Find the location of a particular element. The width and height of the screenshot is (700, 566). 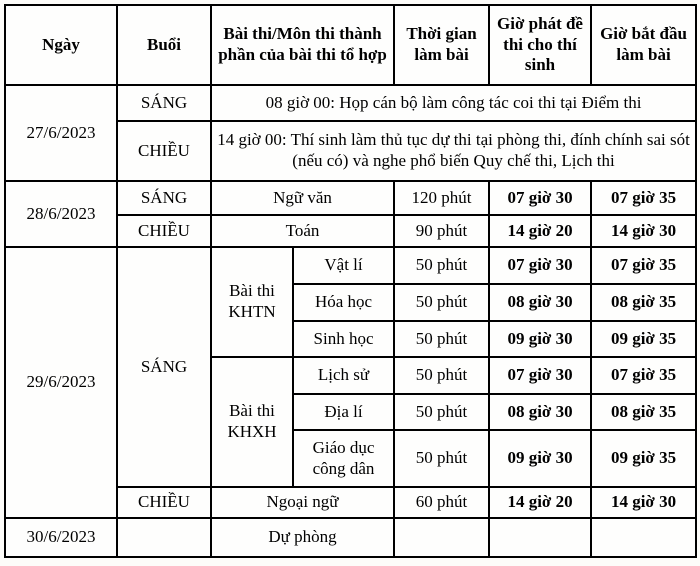

exam-group-cell: Bài thi KHTN is located at coordinates (252, 302).